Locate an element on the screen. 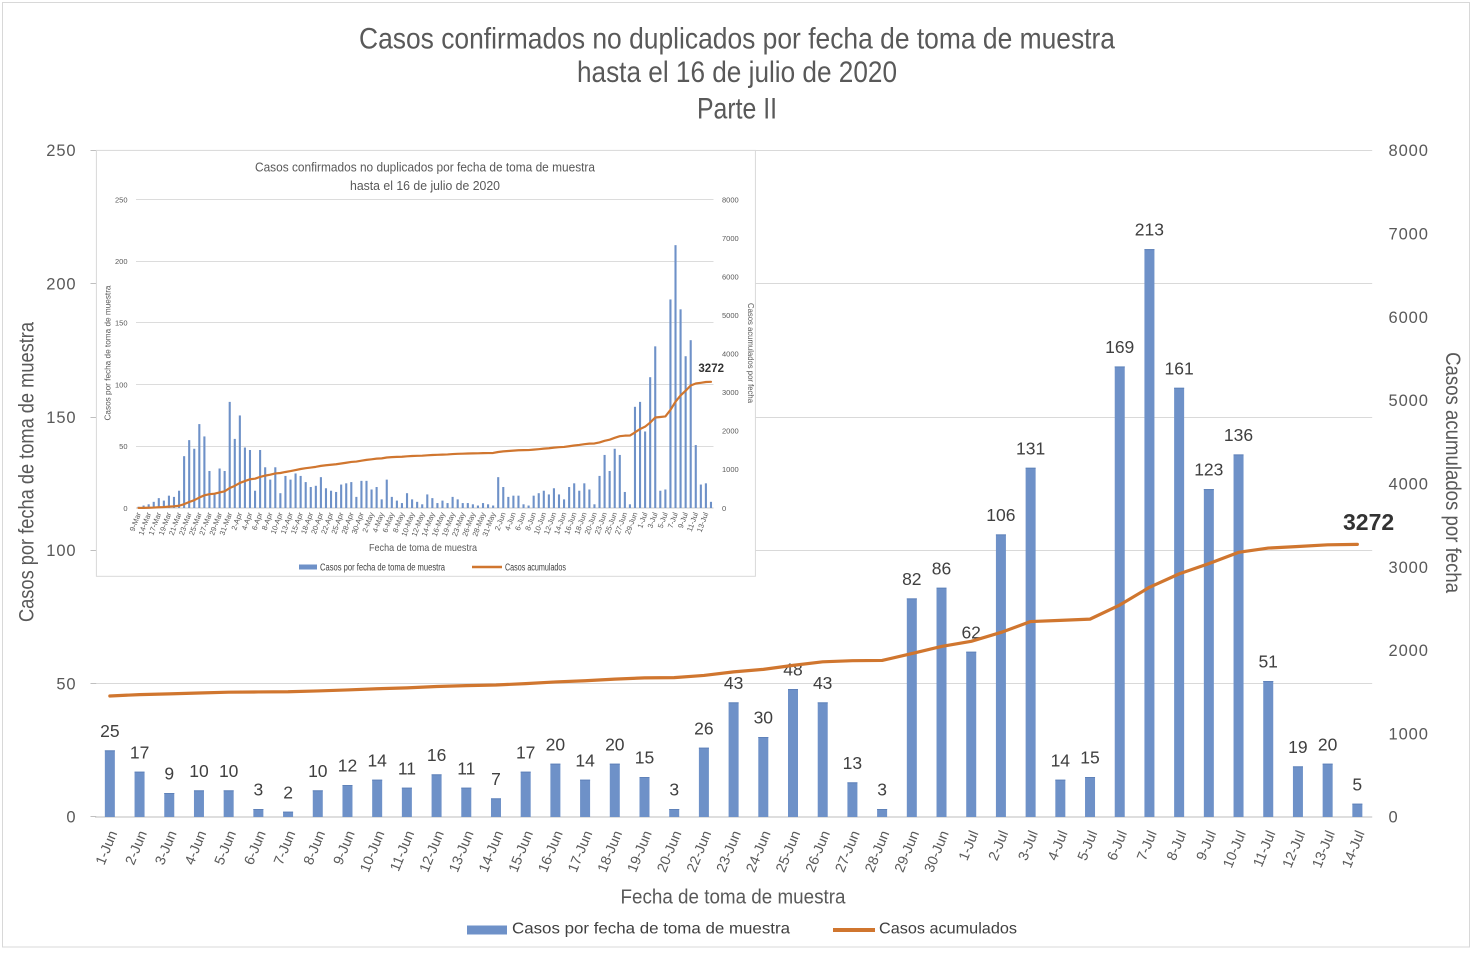 The image size is (1474, 958). svg-text: 169 is located at coordinates (1119, 347).